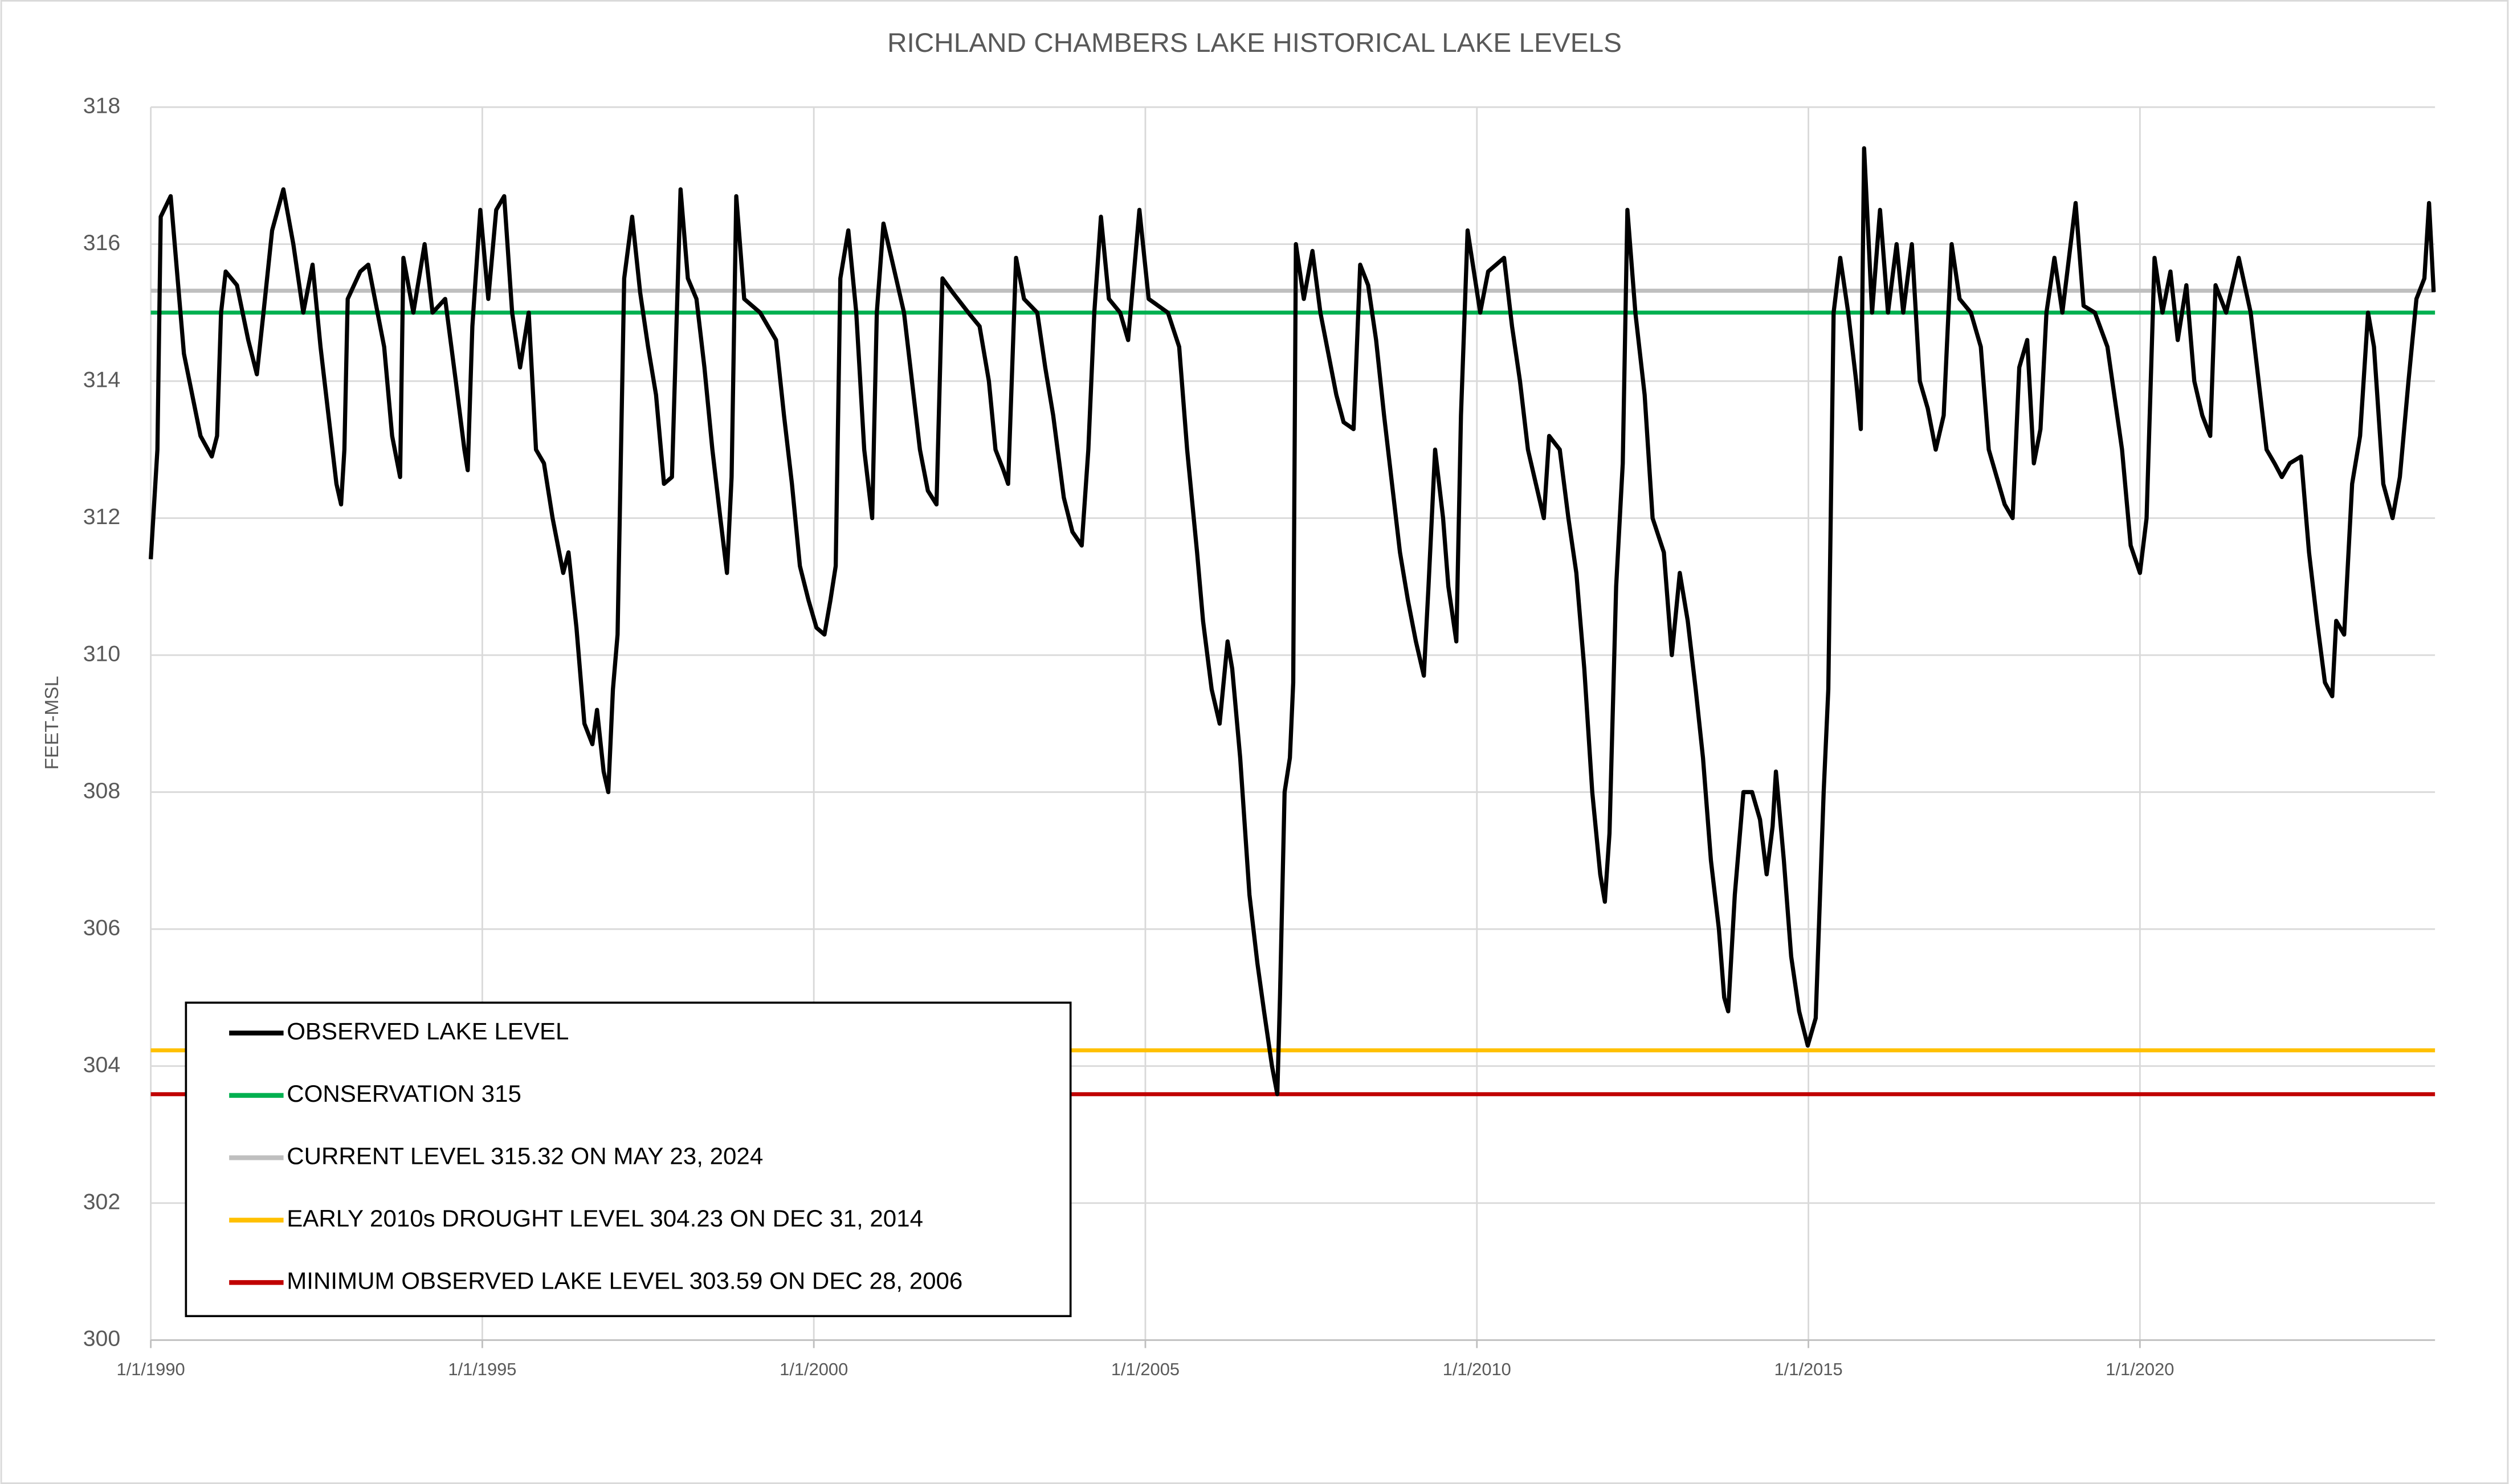 Image resolution: width=2509 pixels, height=1484 pixels. I want to click on legend-box, so click(628, 1159).